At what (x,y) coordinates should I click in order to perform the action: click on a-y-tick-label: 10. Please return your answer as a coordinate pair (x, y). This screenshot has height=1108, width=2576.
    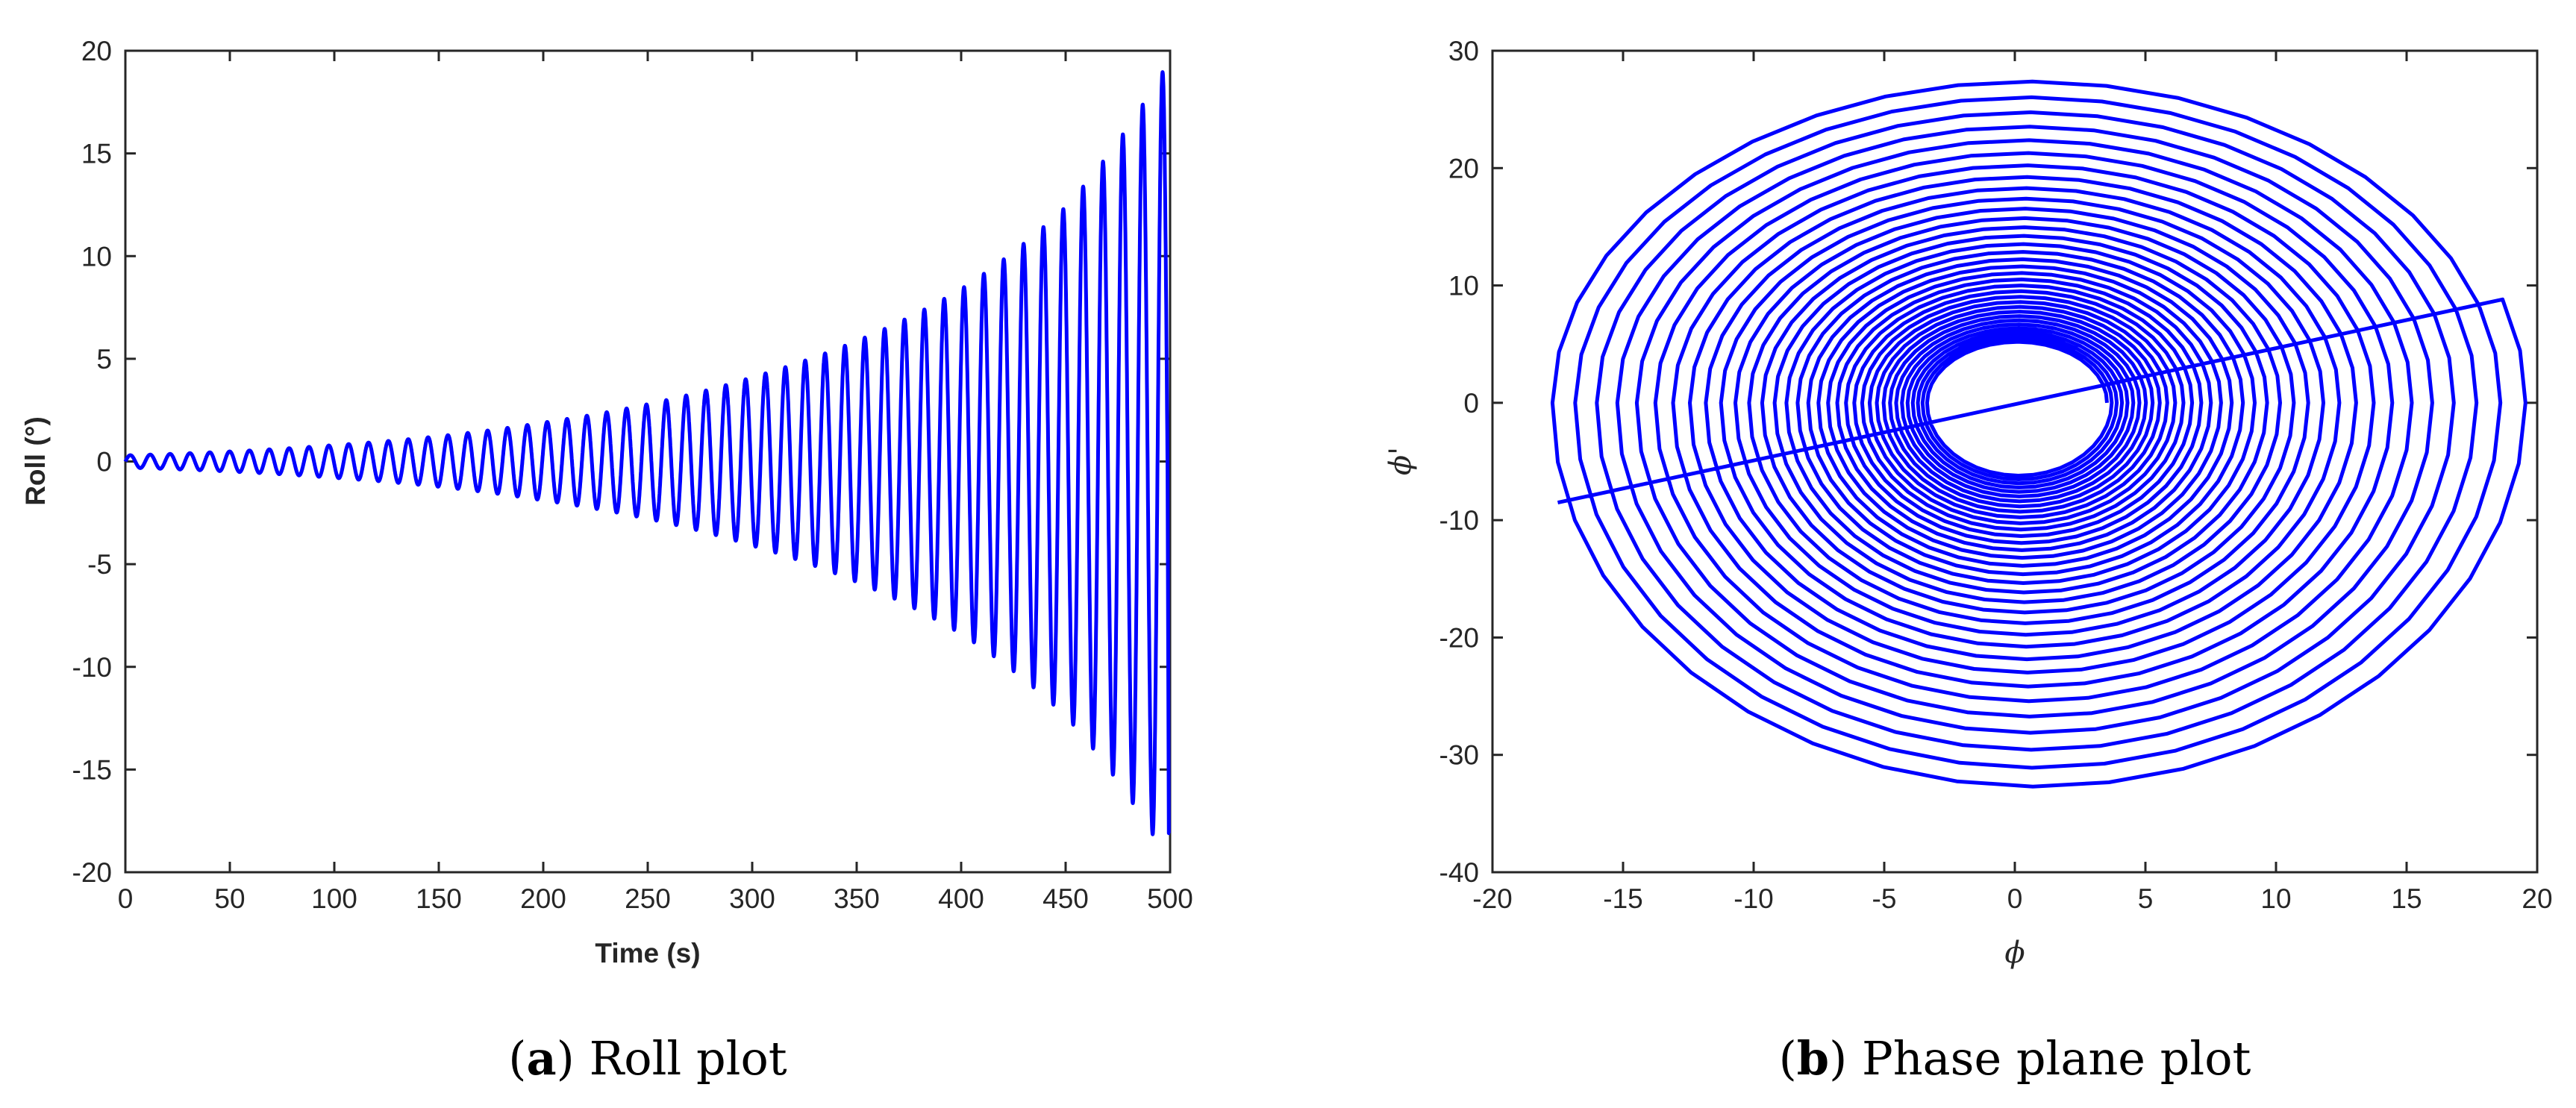
    Looking at the image, I should click on (96, 256).